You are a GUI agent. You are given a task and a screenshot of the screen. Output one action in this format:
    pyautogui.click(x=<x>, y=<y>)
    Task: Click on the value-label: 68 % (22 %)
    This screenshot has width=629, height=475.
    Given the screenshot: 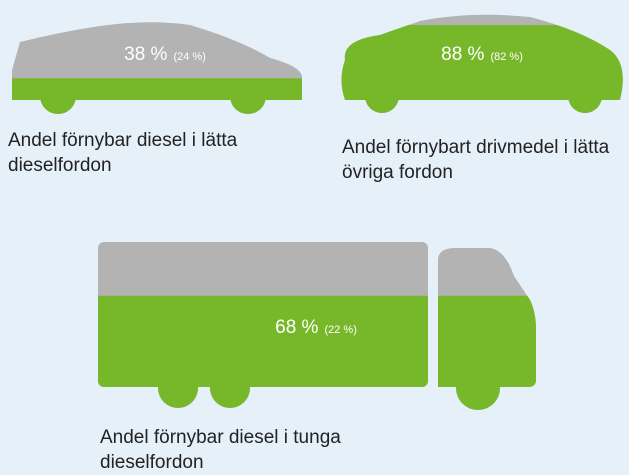 What is the action you would take?
    pyautogui.click(x=316, y=327)
    